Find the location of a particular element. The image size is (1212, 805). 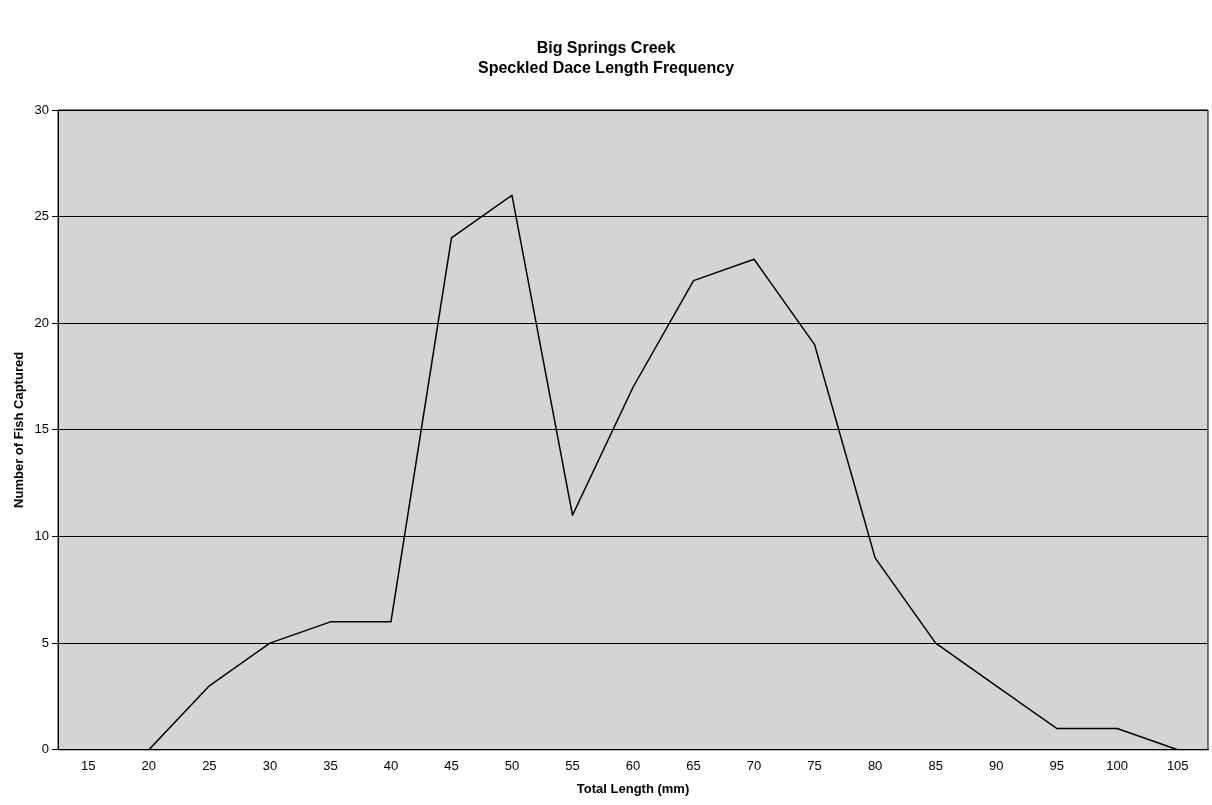

y-tick-label: 15 is located at coordinates (42, 429).